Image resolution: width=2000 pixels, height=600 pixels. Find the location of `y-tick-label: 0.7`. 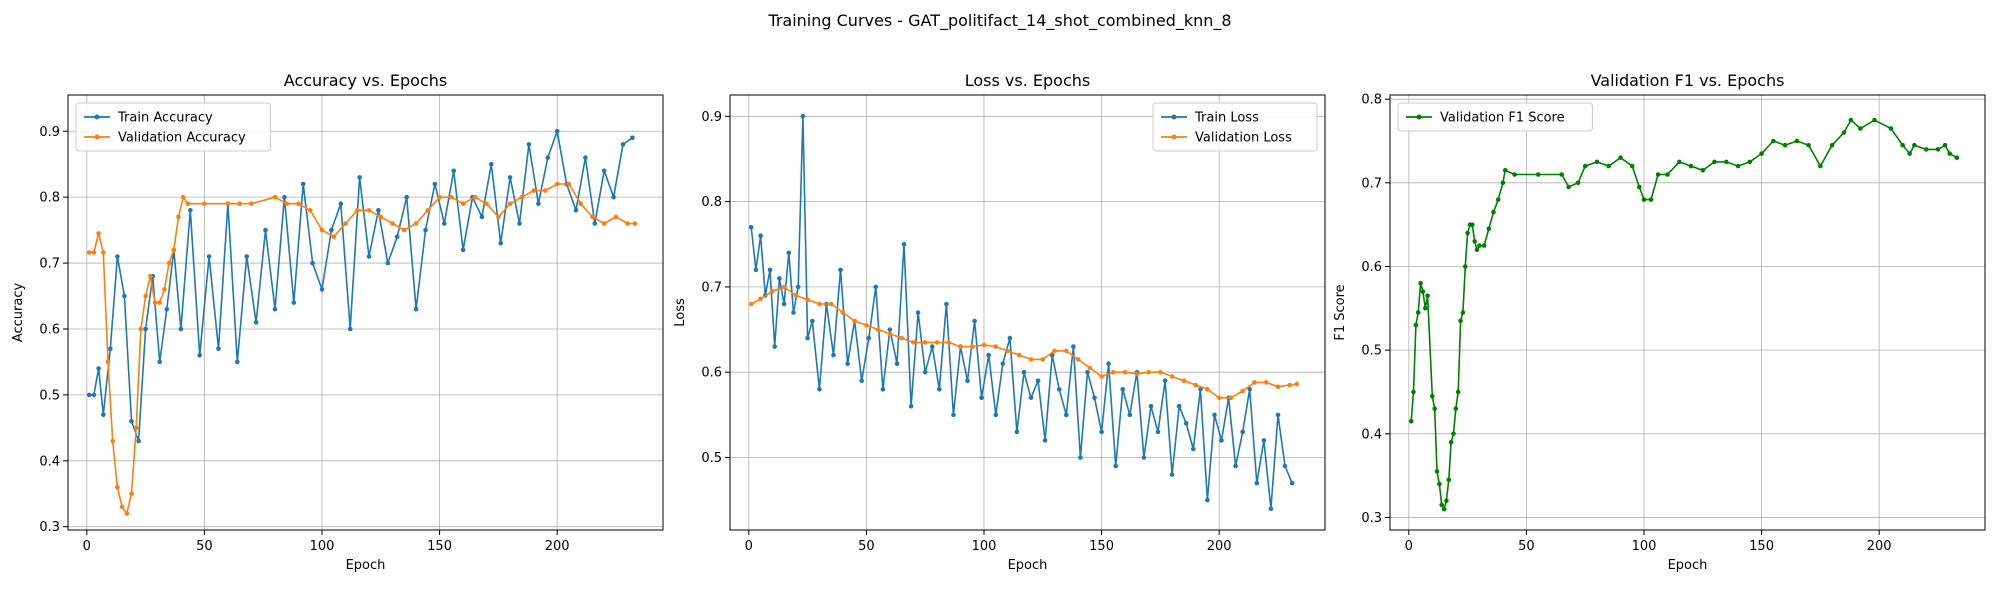

y-tick-label: 0.7 is located at coordinates (49, 264).